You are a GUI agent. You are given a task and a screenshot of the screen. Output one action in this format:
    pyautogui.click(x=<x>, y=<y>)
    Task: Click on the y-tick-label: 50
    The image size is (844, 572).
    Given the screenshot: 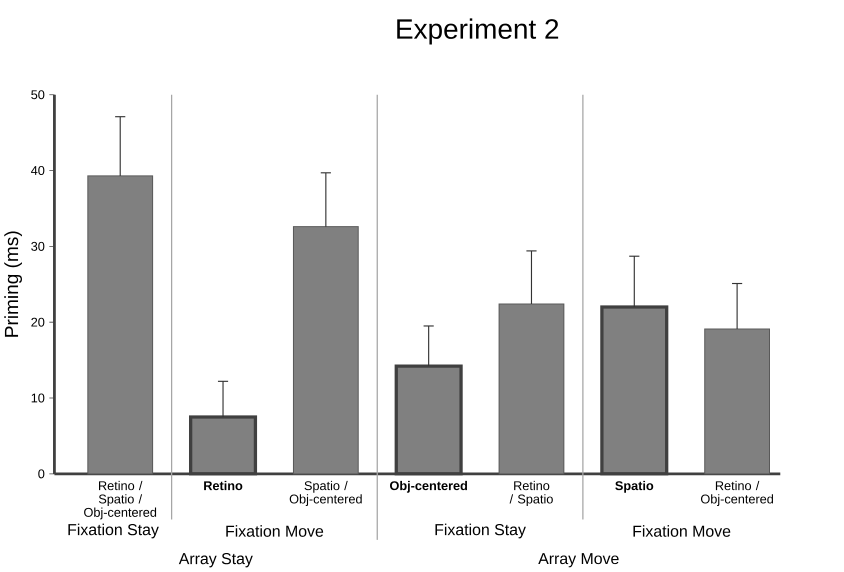 What is the action you would take?
    pyautogui.click(x=37, y=95)
    